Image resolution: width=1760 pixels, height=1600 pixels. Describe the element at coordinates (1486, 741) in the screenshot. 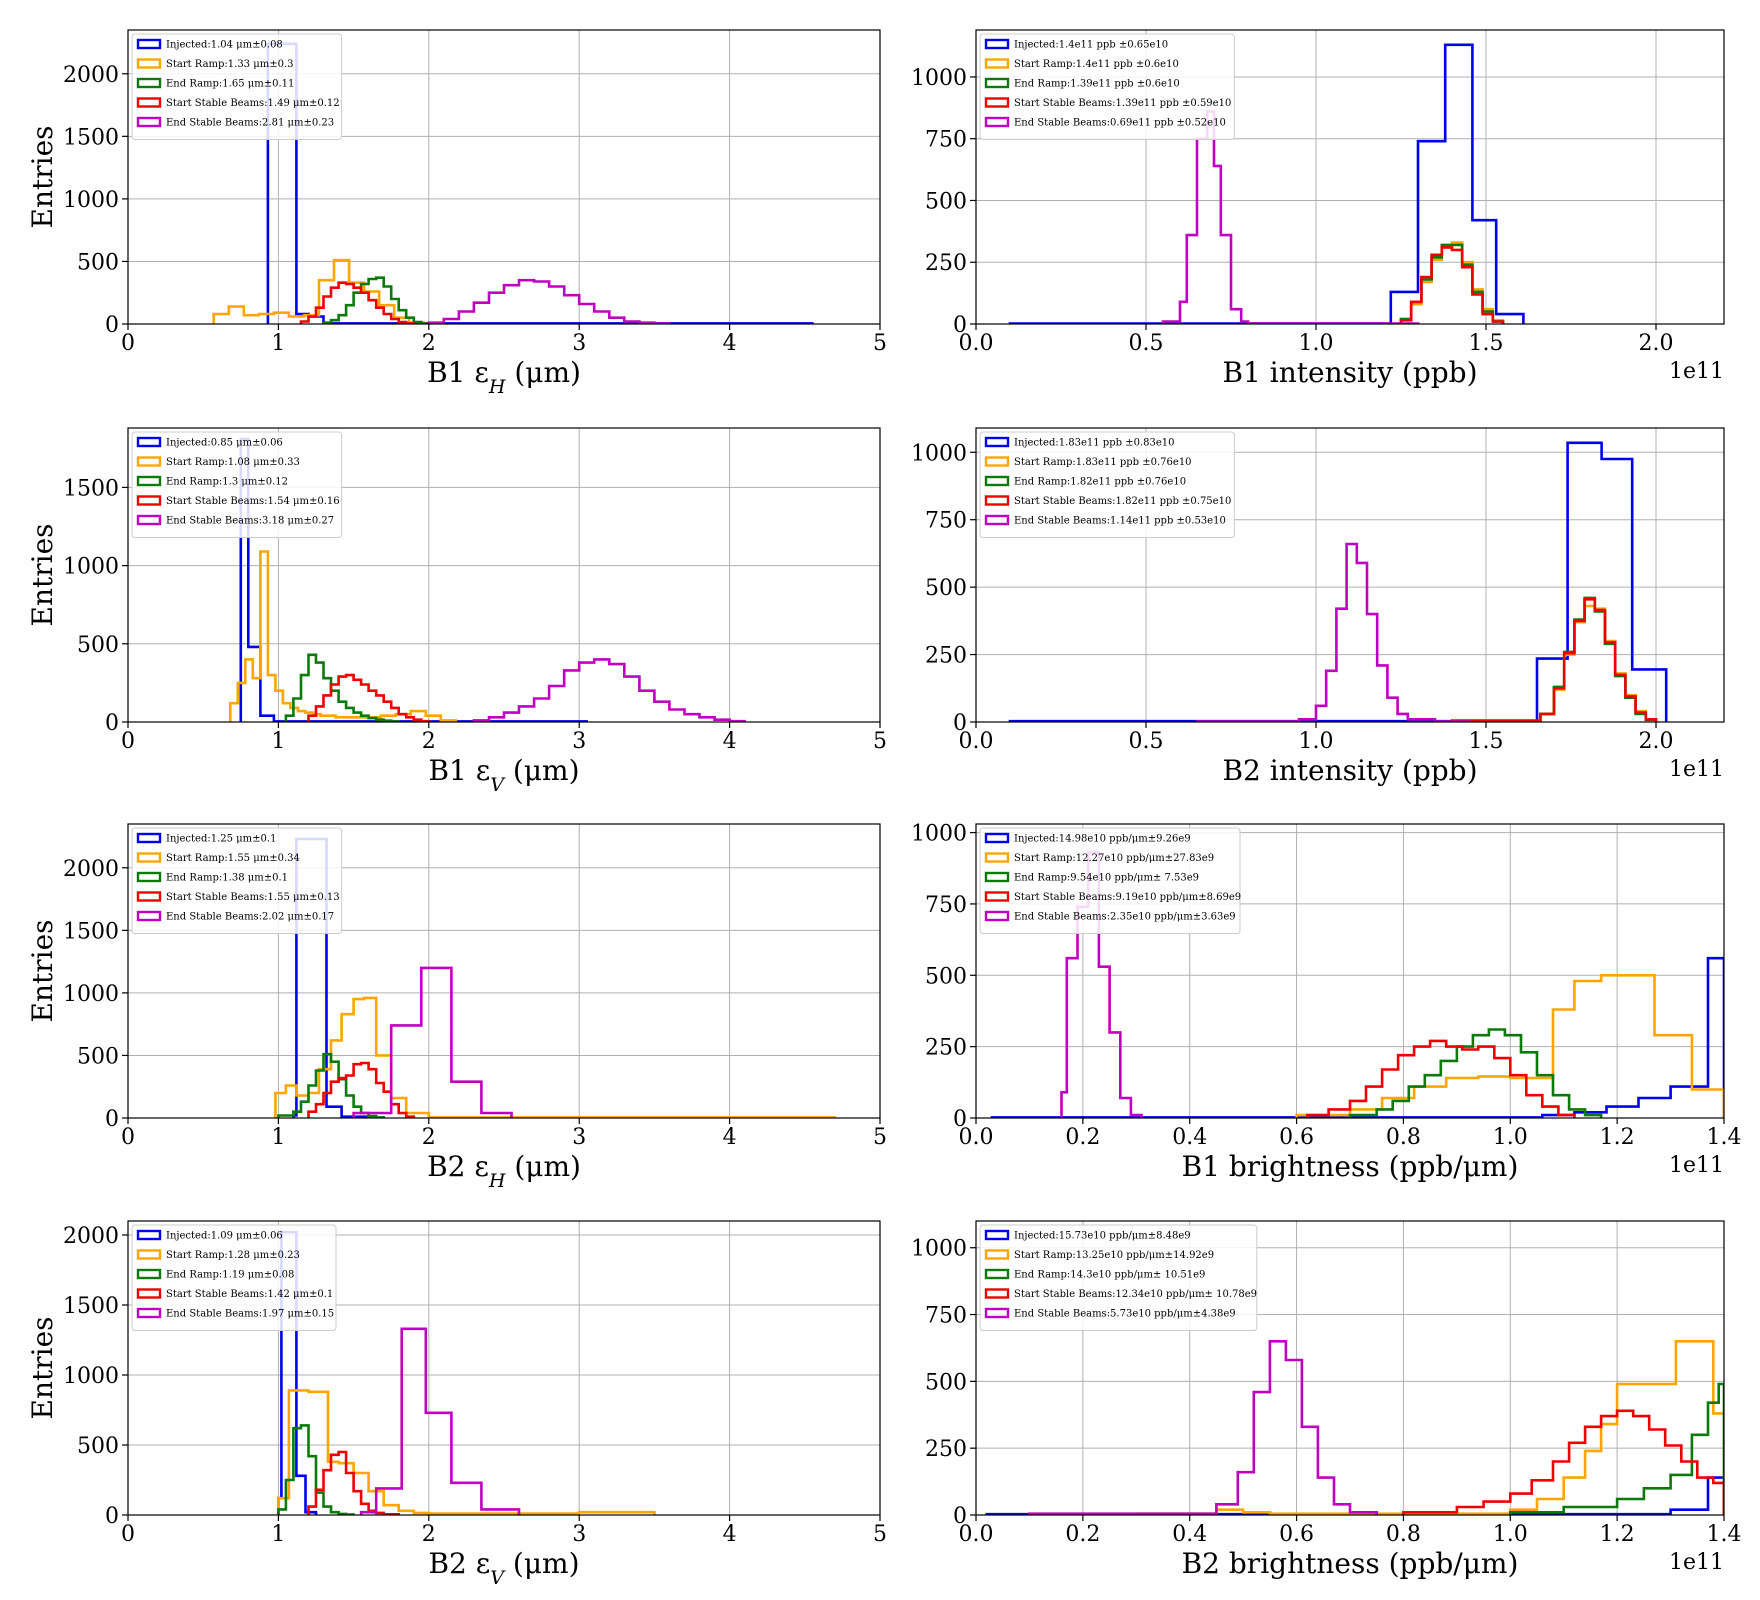

I see `x-tick-label: 1.5` at that location.